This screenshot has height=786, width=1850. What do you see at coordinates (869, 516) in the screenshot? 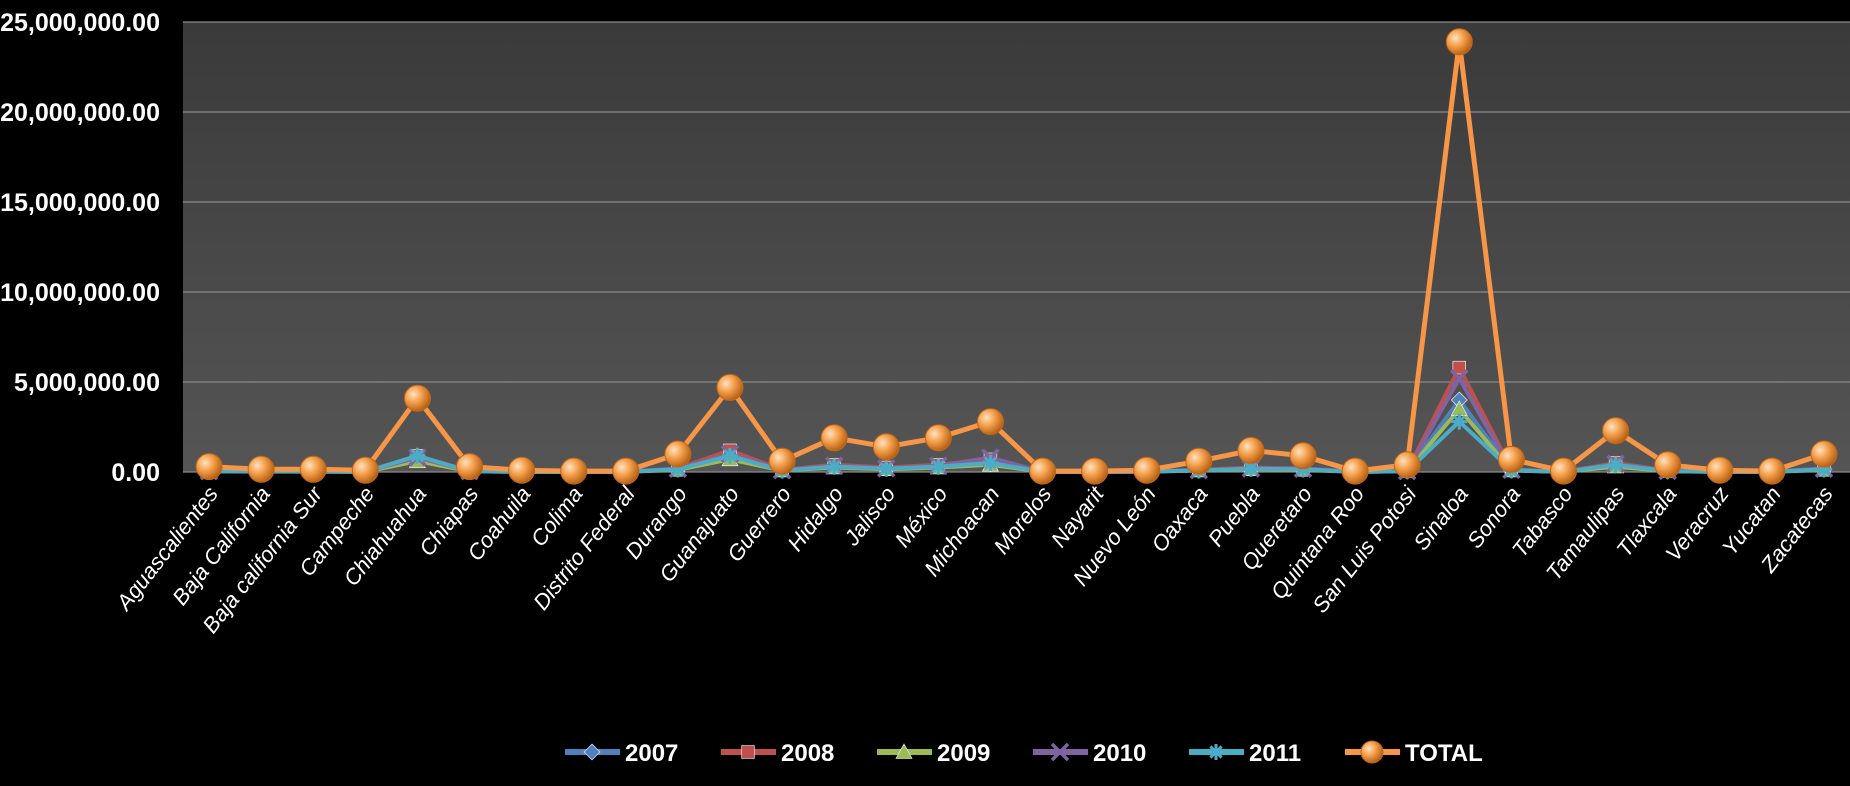
I see `x-tick-label: Jalisco` at bounding box center [869, 516].